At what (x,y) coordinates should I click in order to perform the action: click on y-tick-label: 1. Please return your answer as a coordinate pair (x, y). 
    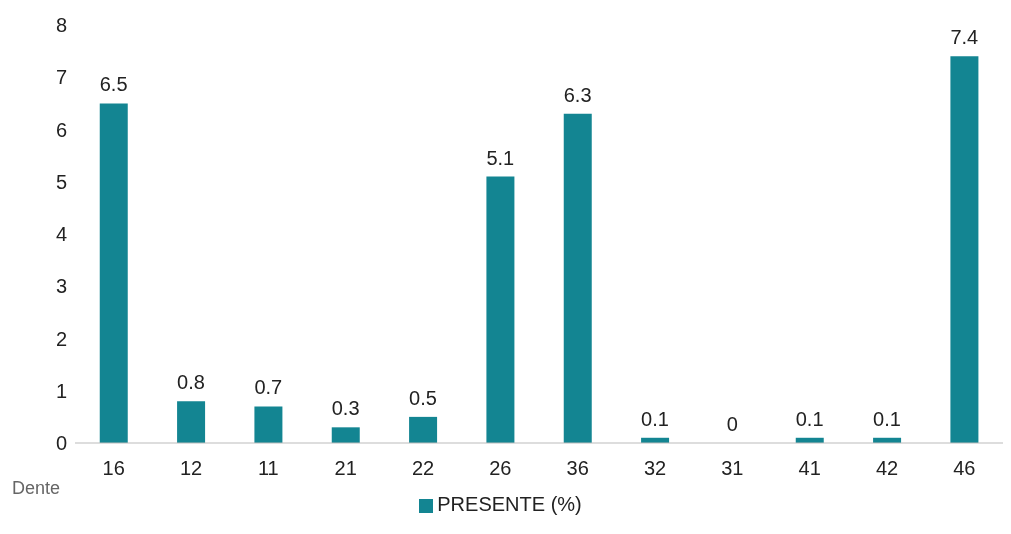
    Looking at the image, I should click on (61, 390).